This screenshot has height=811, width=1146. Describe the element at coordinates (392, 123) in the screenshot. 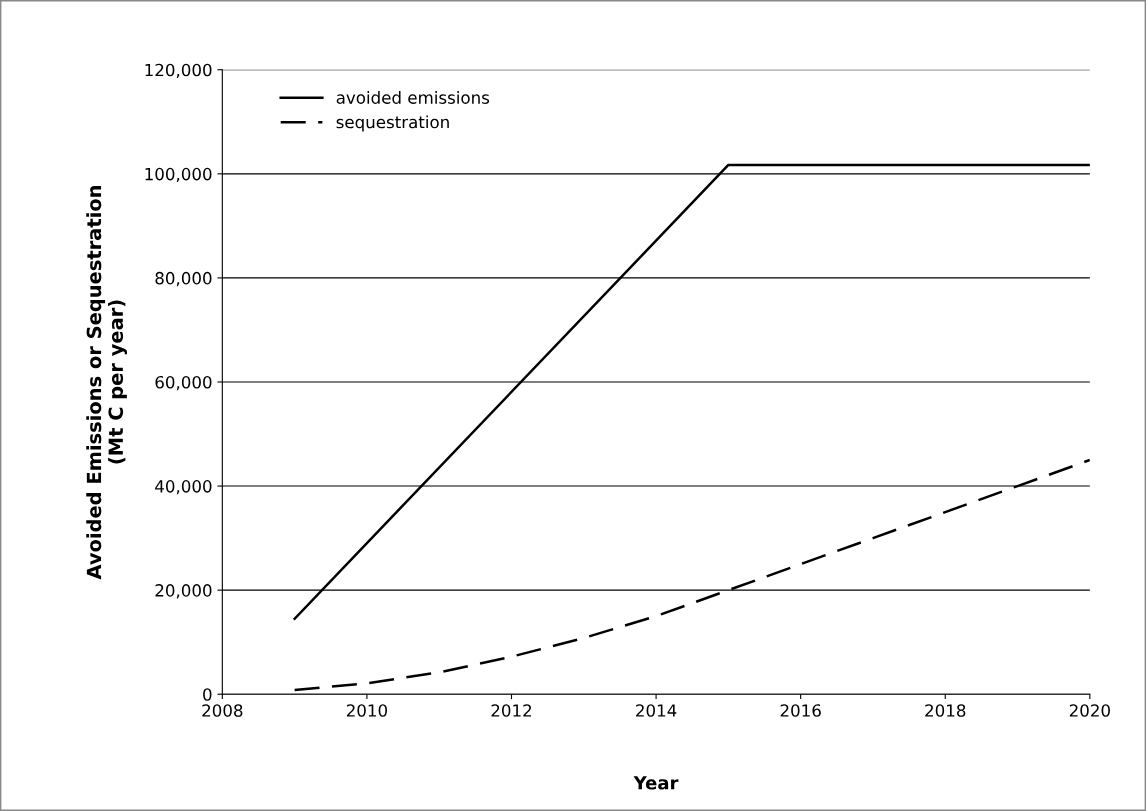

I see `legend-label: sequestration` at that location.